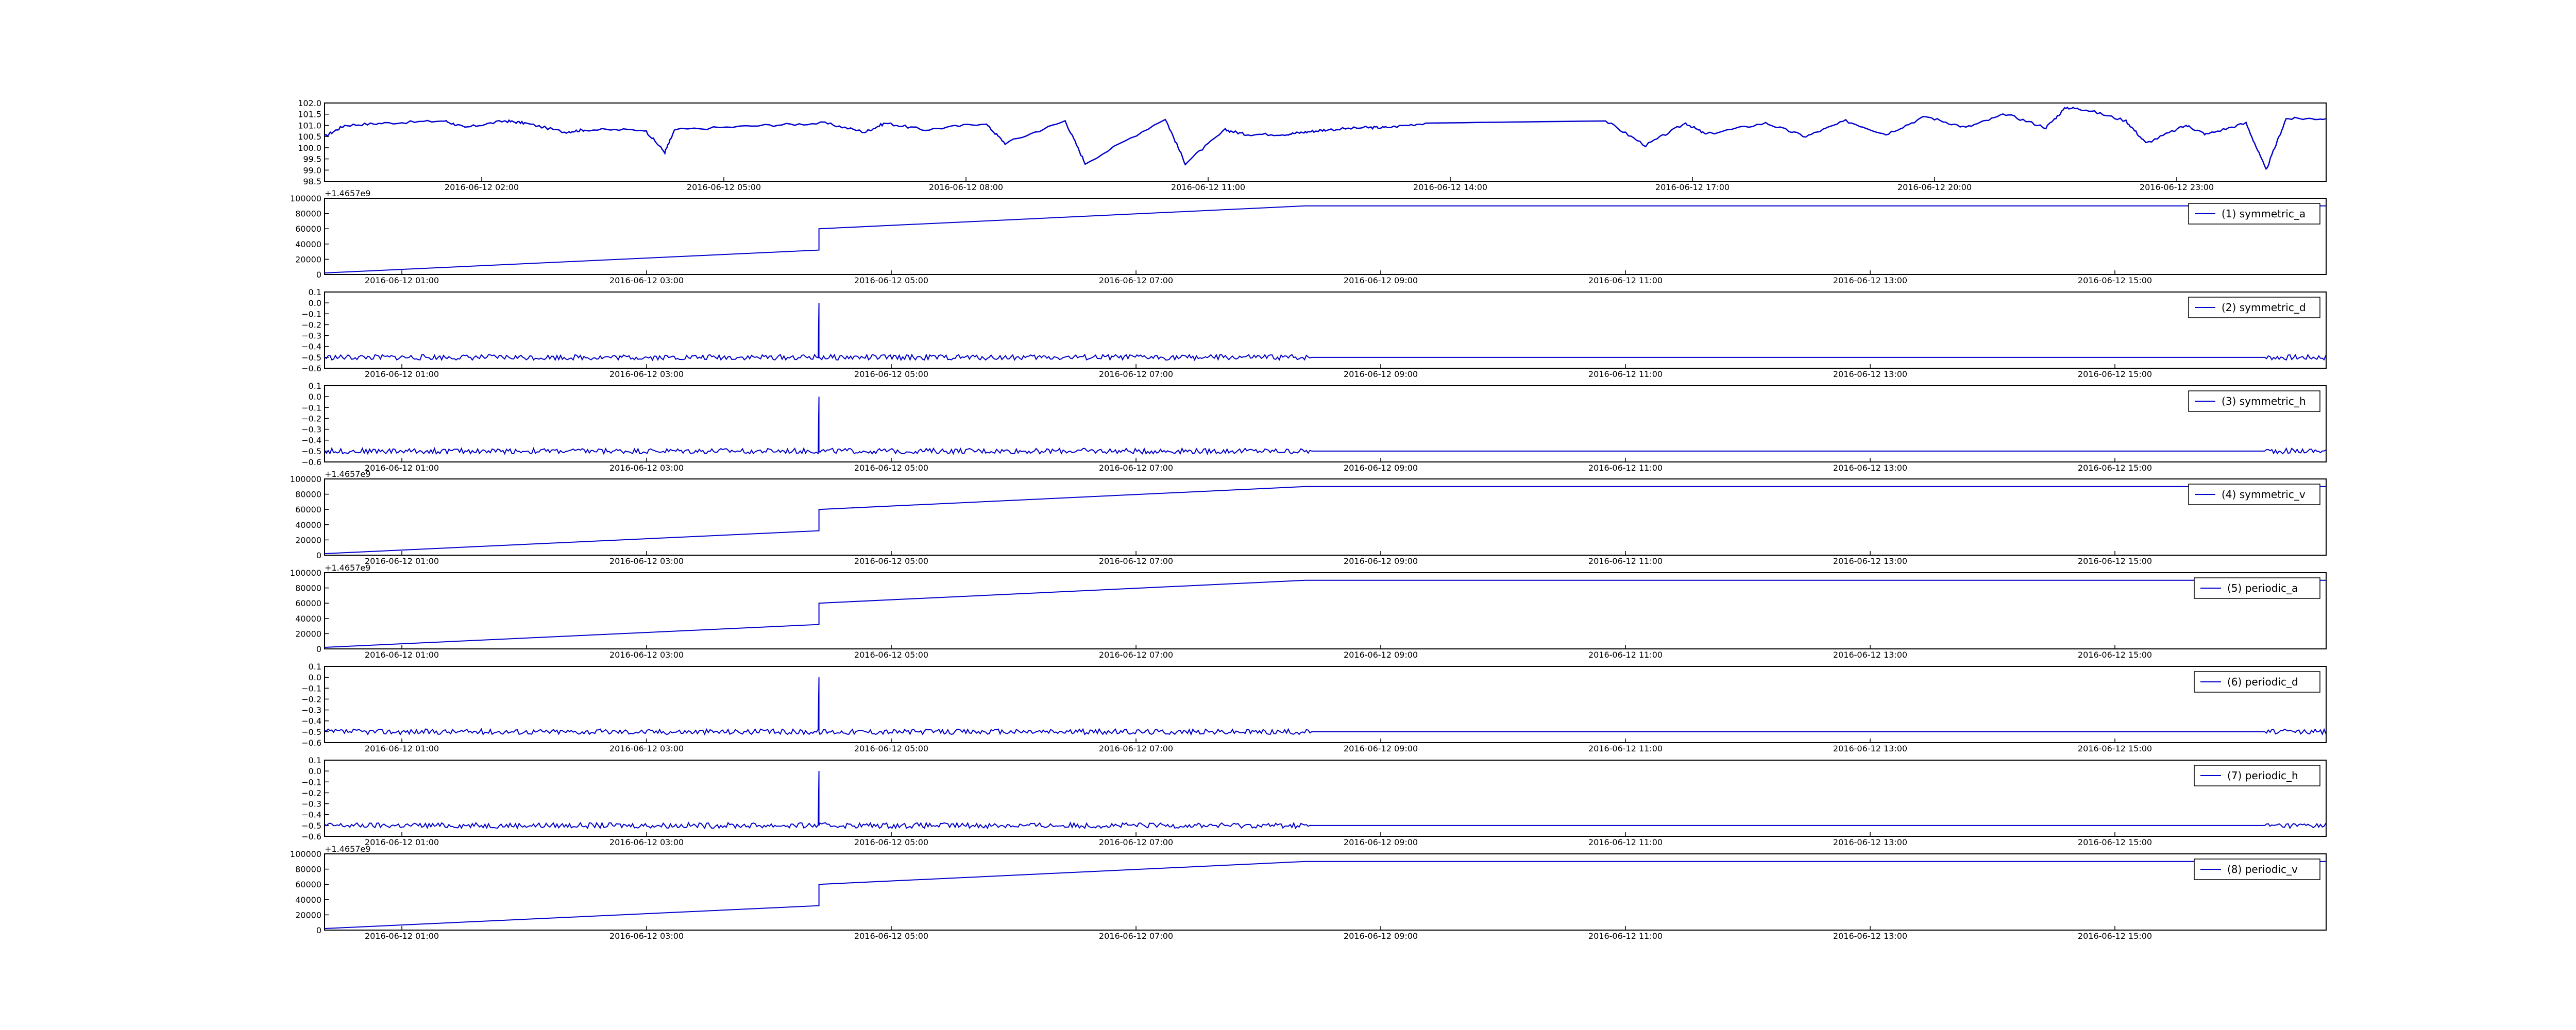 Image resolution: width=2576 pixels, height=1030 pixels. Describe the element at coordinates (2264, 307) in the screenshot. I see `legend-label: (2) symmetric_d` at that location.